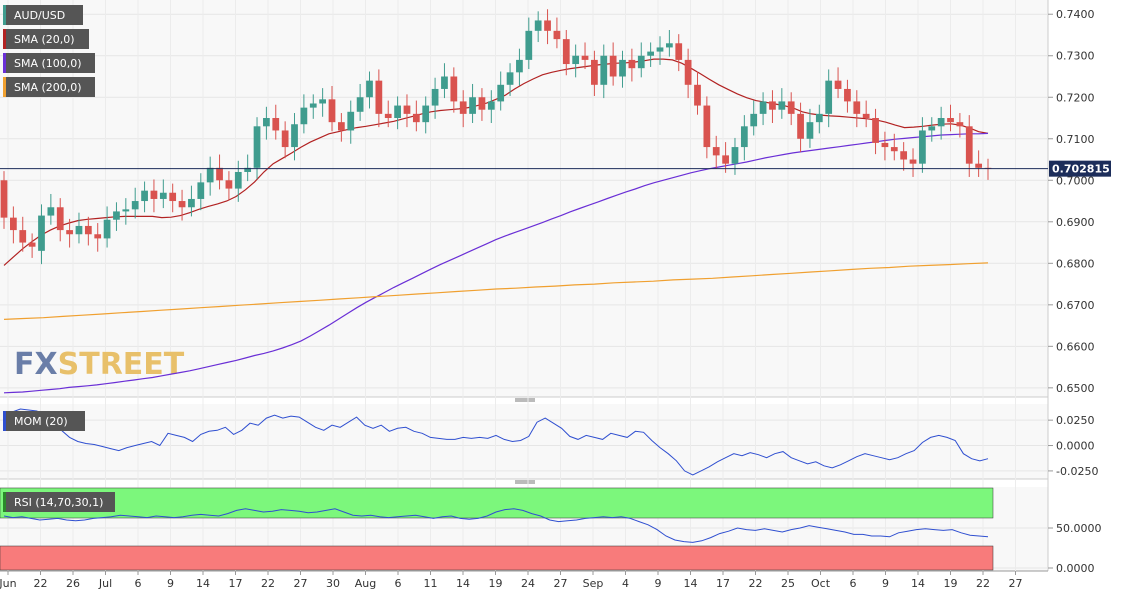 The image size is (1130, 599). Describe the element at coordinates (48, 63) in the screenshot. I see `legend-label: SMA (100,0)` at that location.